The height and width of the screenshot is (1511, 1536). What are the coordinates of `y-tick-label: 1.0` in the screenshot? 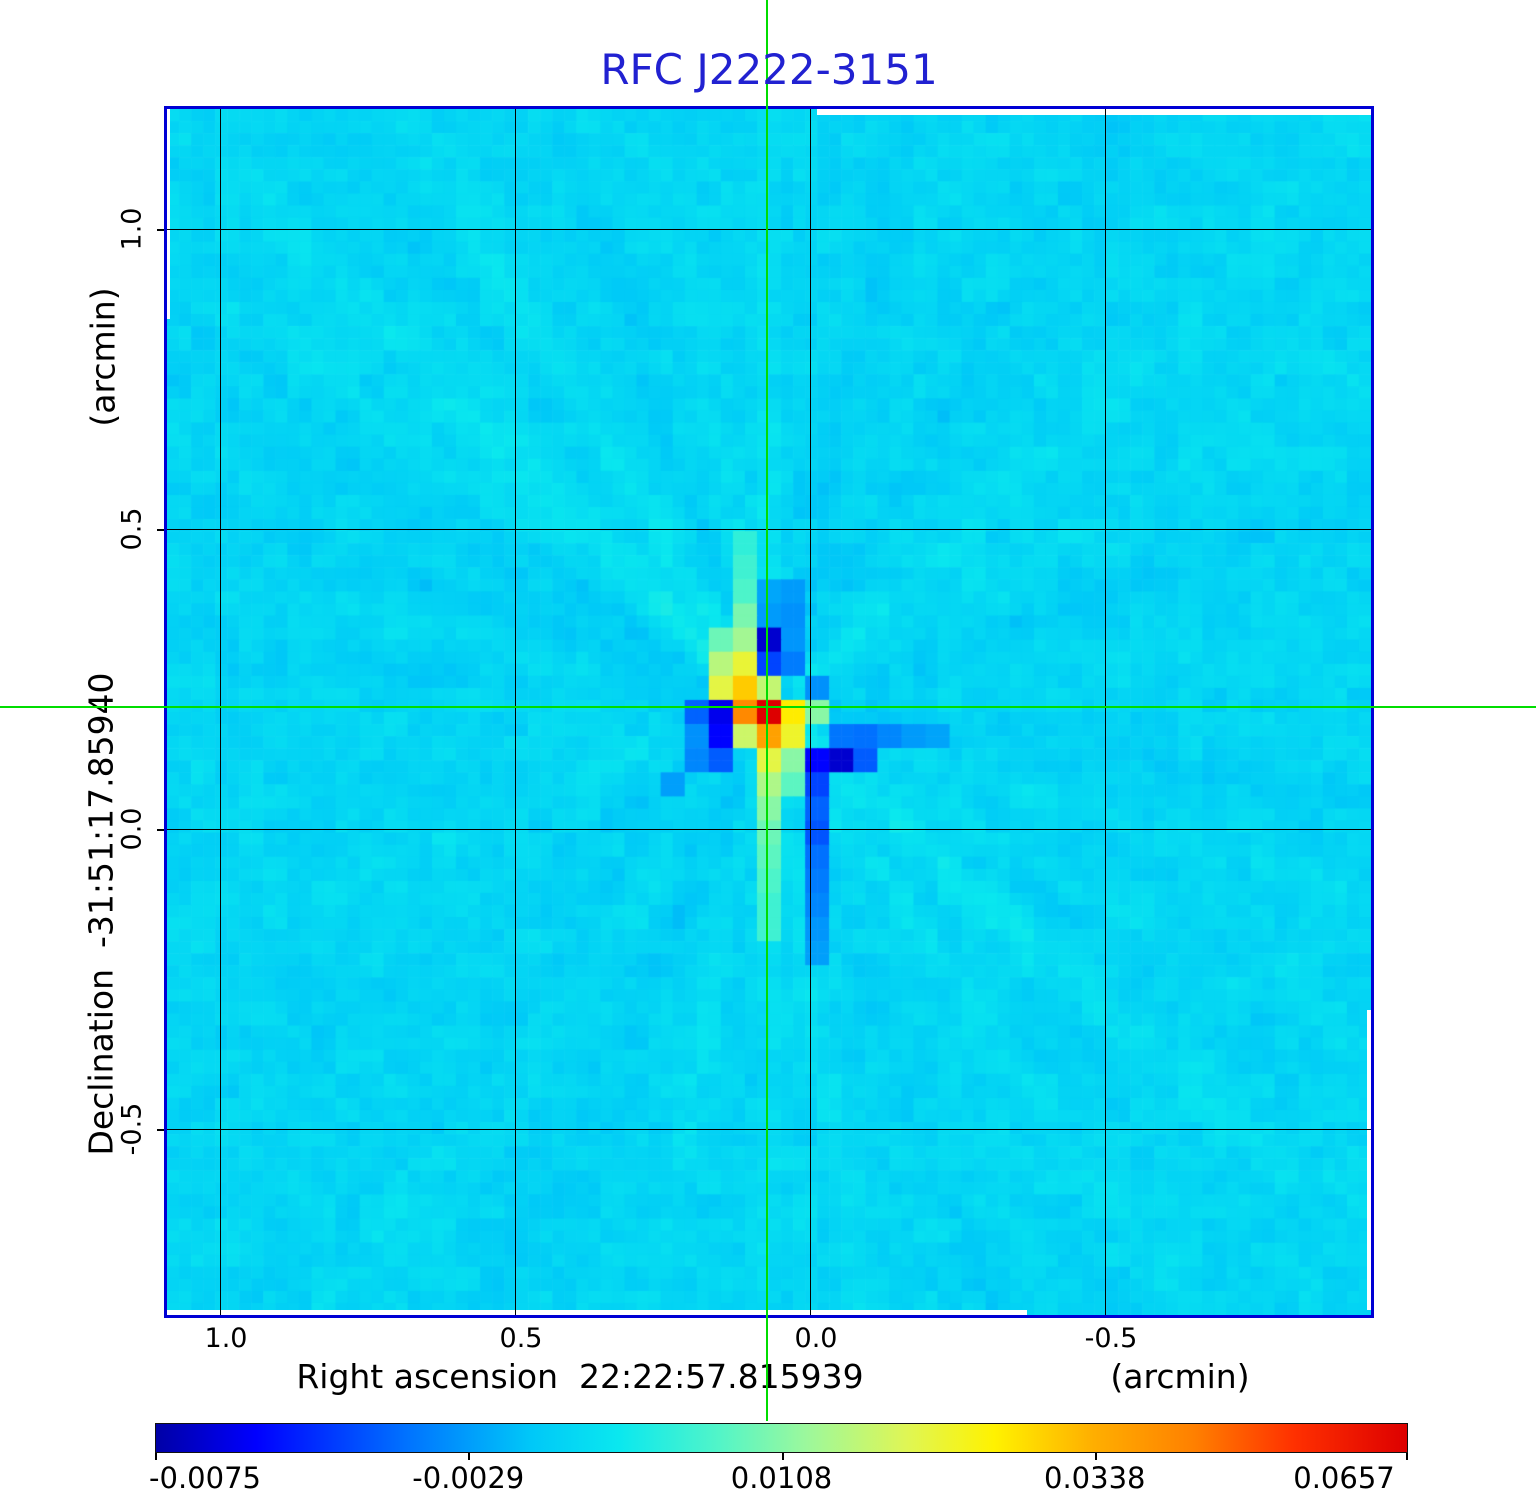 It's located at (132, 229).